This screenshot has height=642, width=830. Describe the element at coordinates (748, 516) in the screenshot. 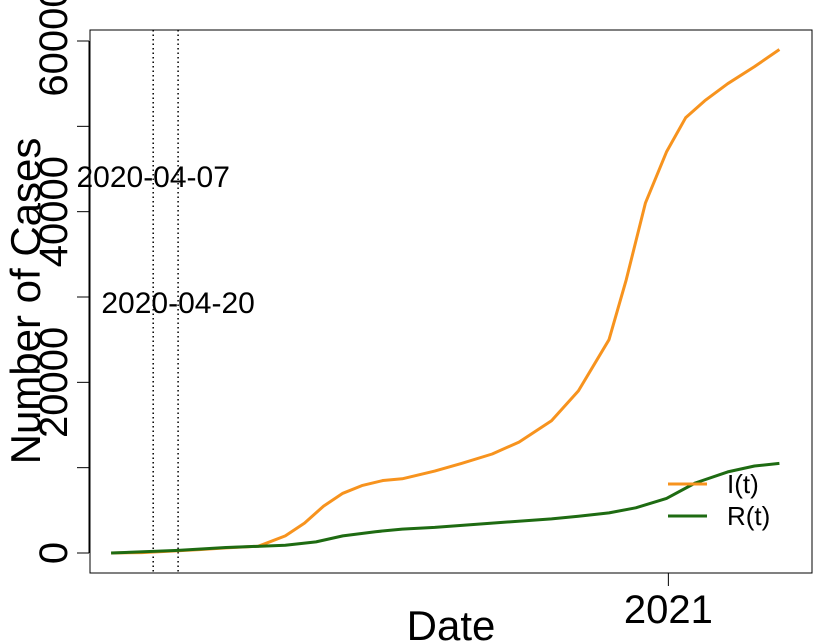

I see `legend-label: R(t)` at that location.